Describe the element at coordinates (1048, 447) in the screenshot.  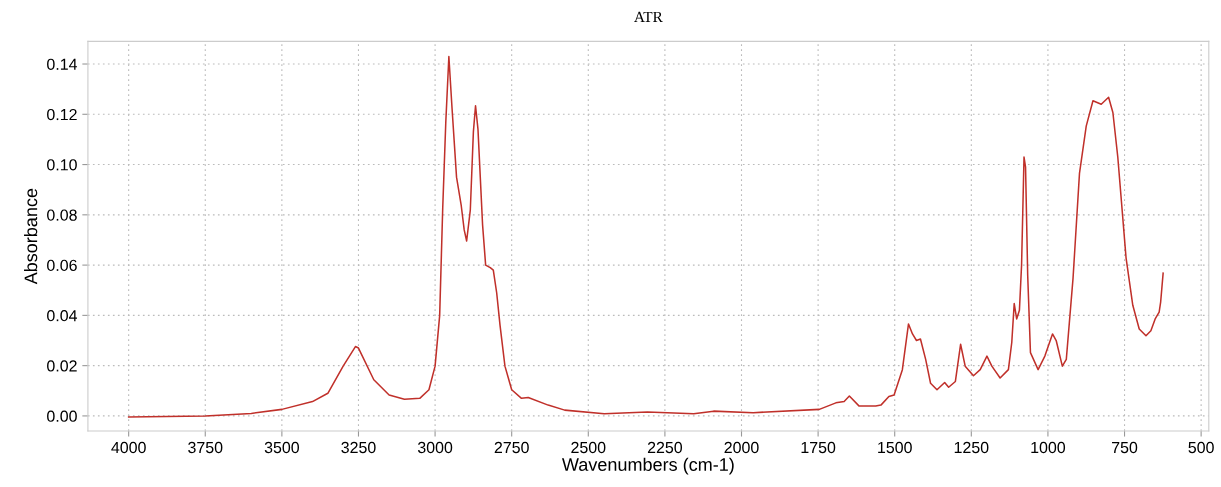
I see `x-tick-label: 1000` at that location.